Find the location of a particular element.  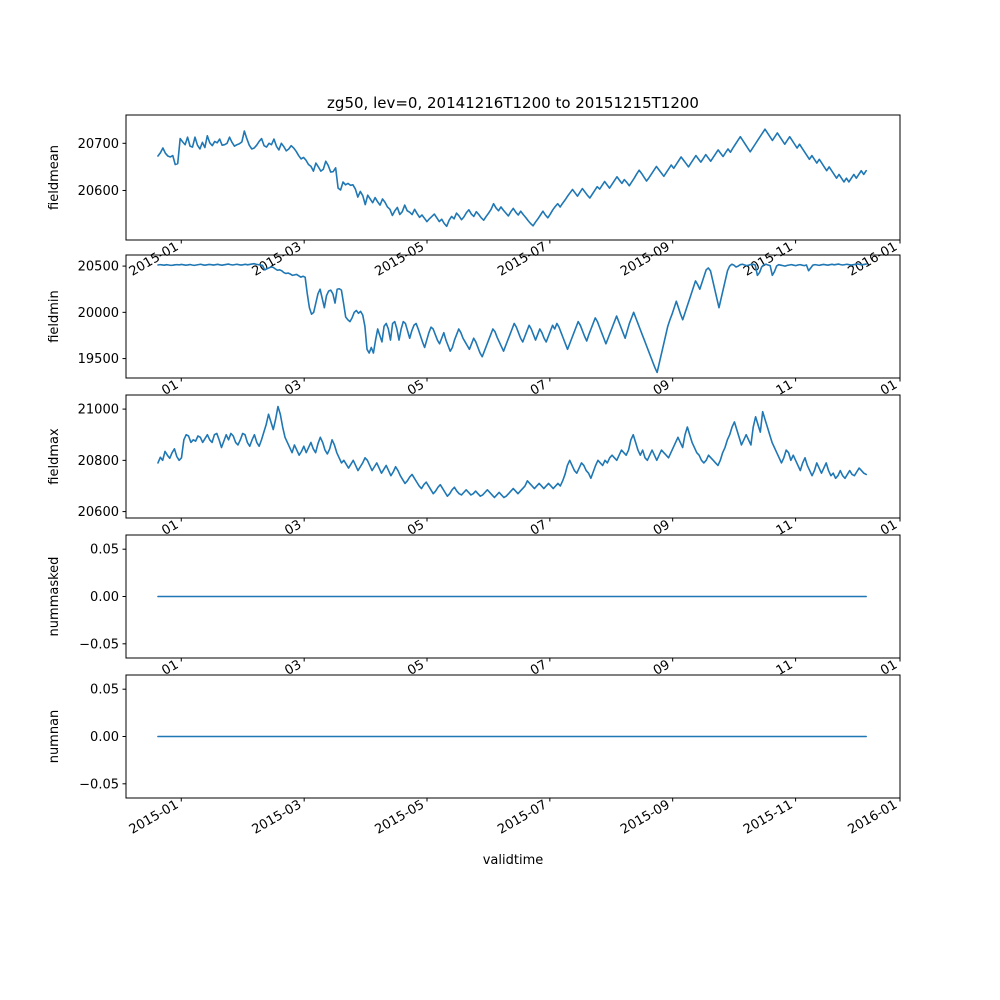

y-axis-label: fieldmin is located at coordinates (54, 316).